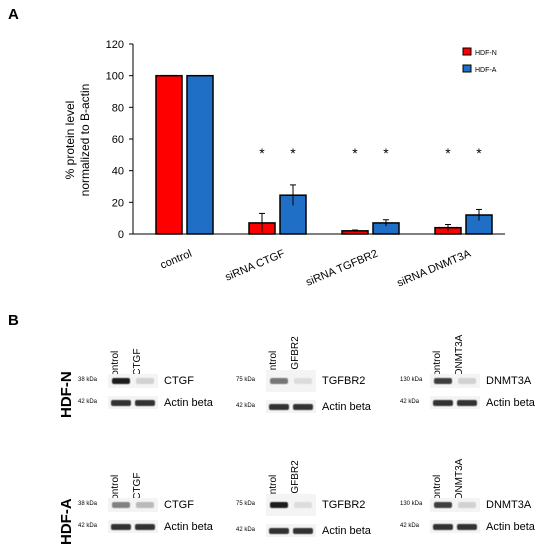 This screenshot has width=536, height=550. I want to click on y-tick-label: 120, so click(115, 45).